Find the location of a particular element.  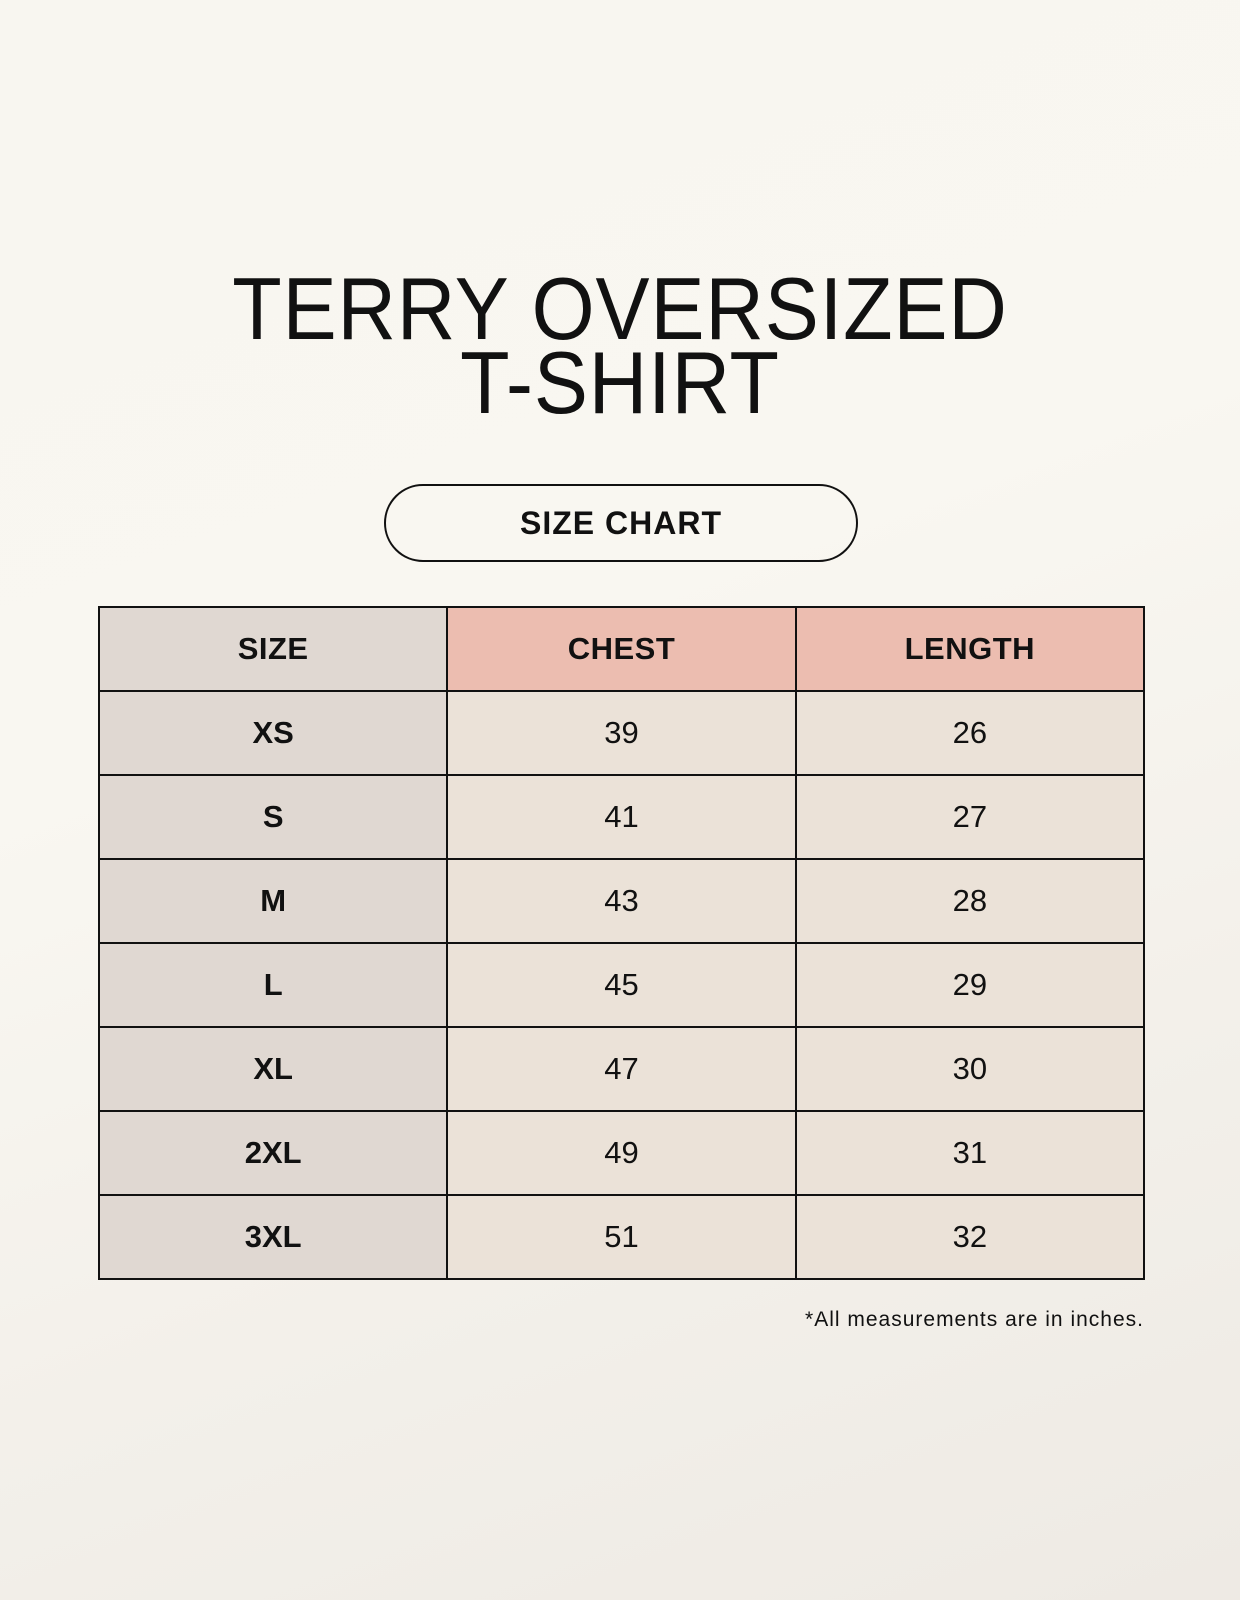

table-row: XL 47 30 is located at coordinates (621, 1069).